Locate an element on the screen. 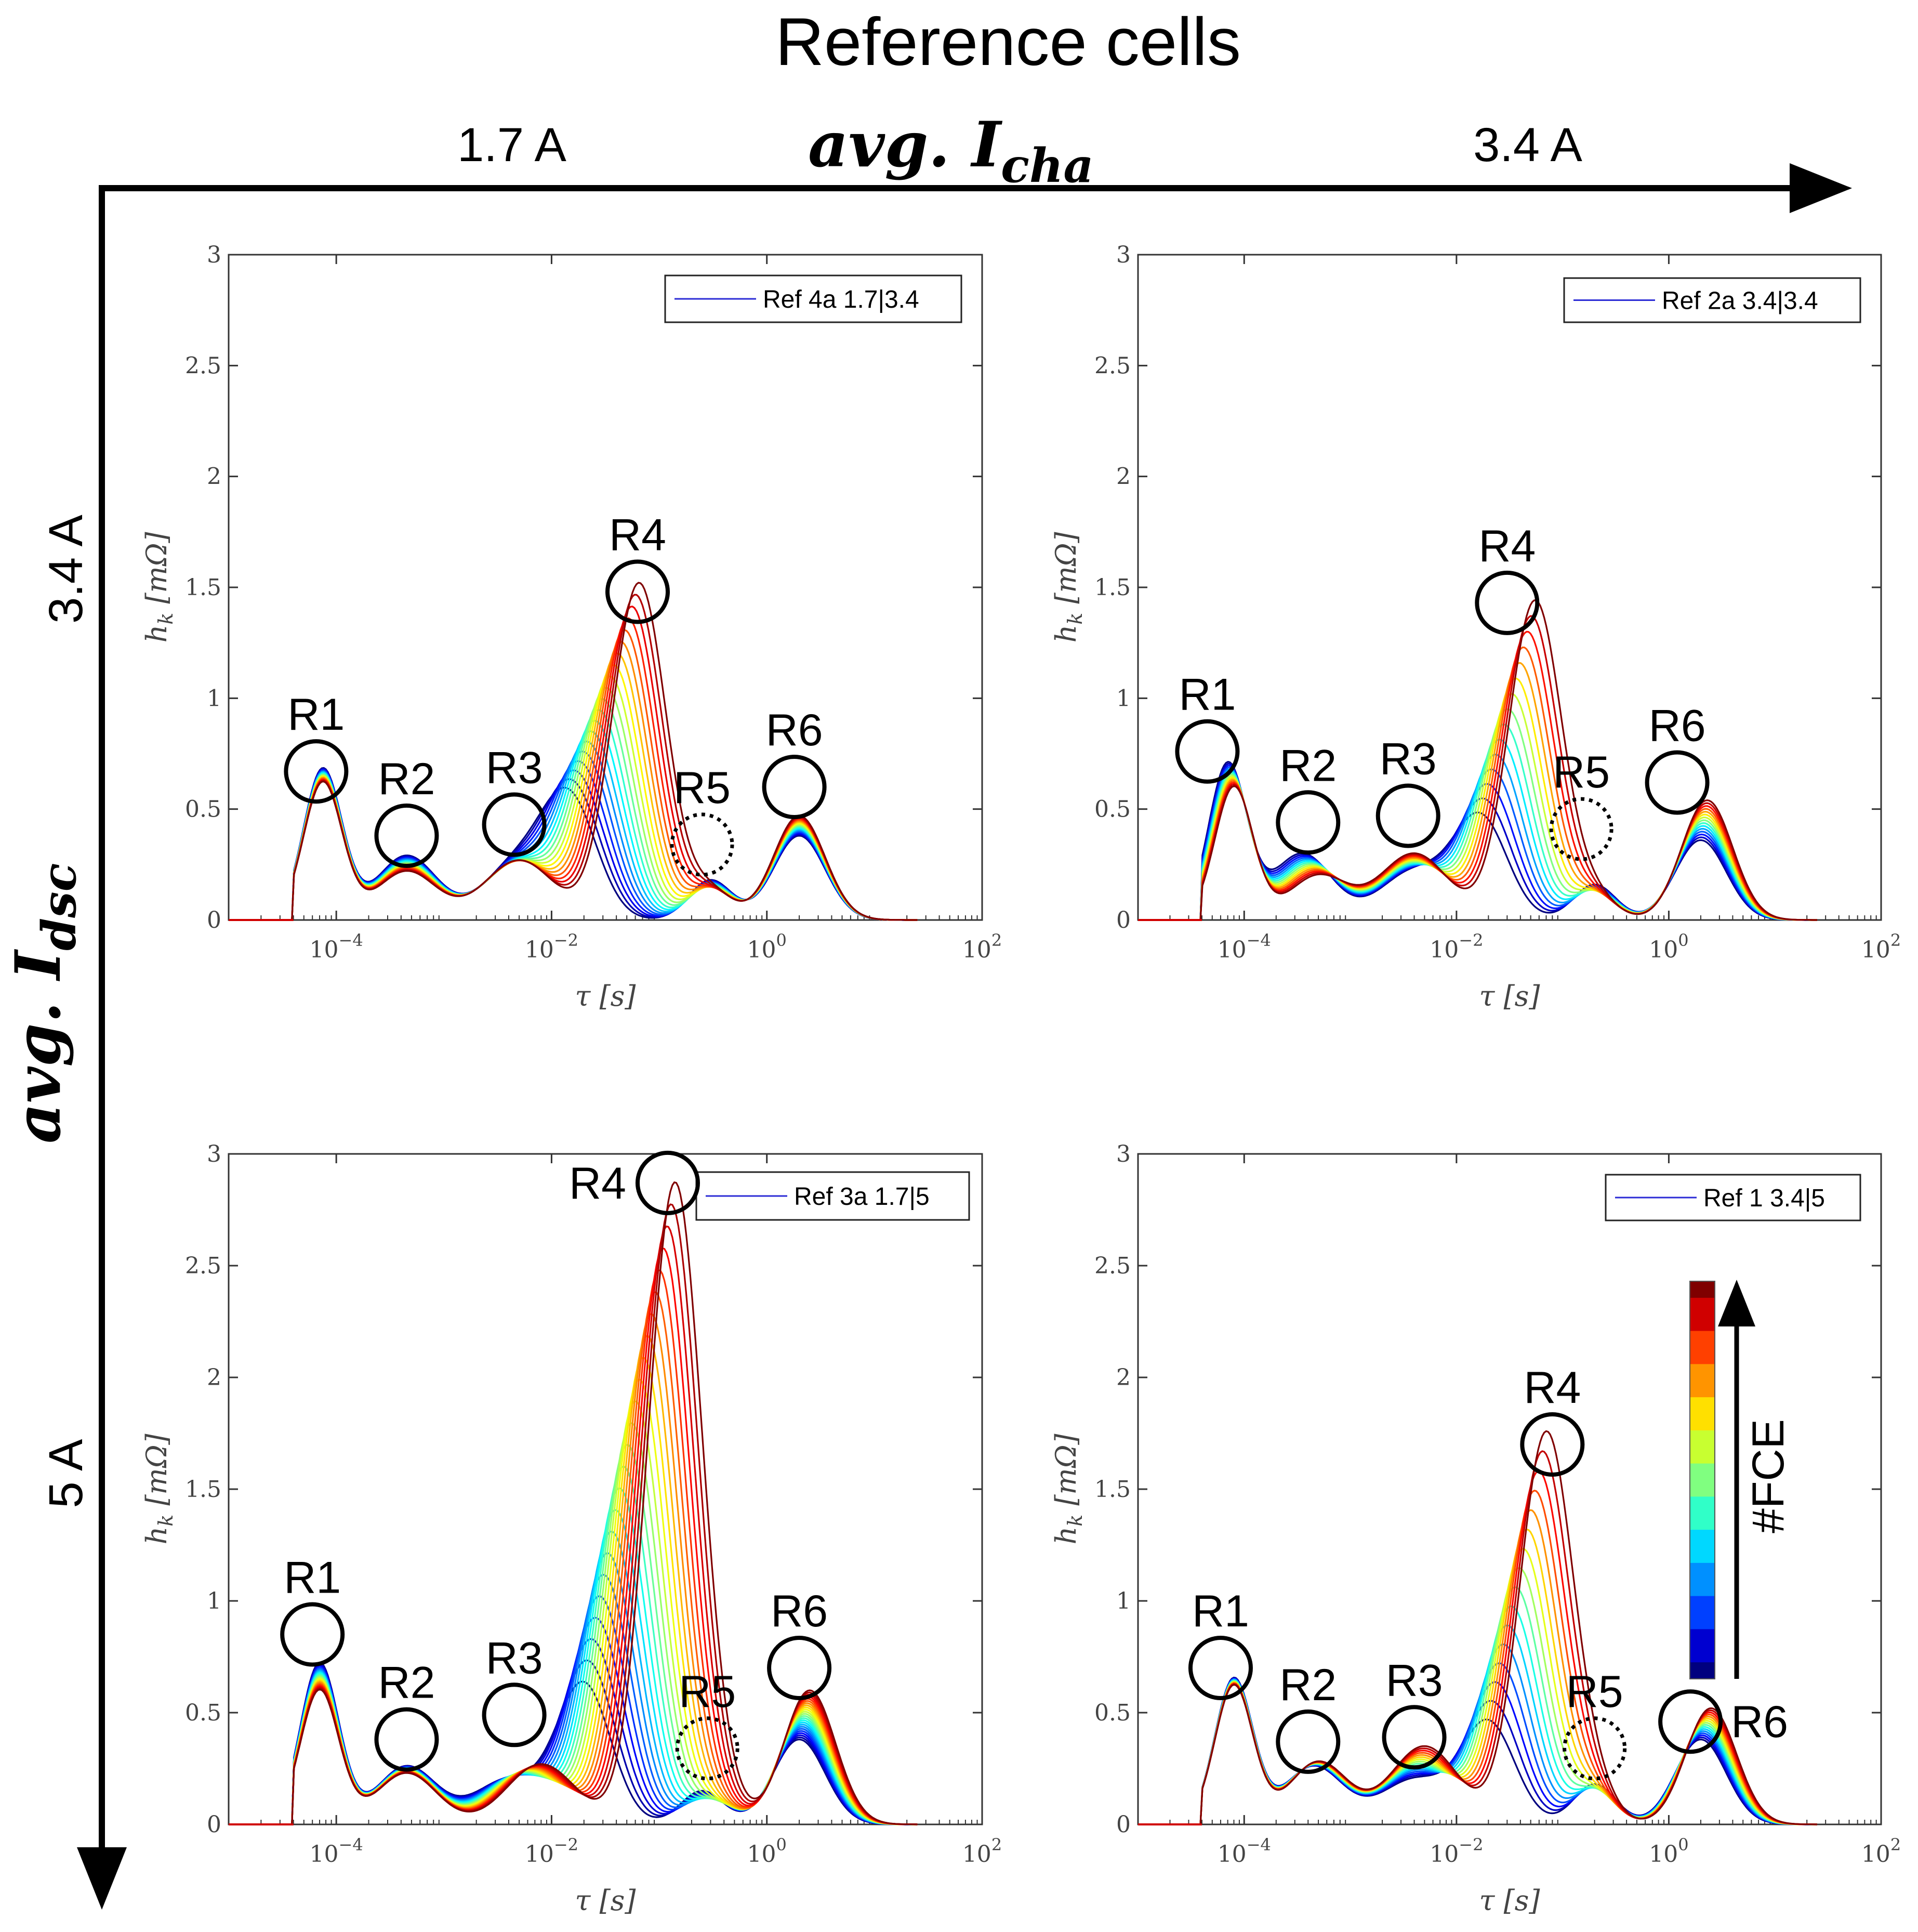 Image resolution: width=1918 pixels, height=1932 pixels. x-tick-label: 10⁻² is located at coordinates (551, 946).